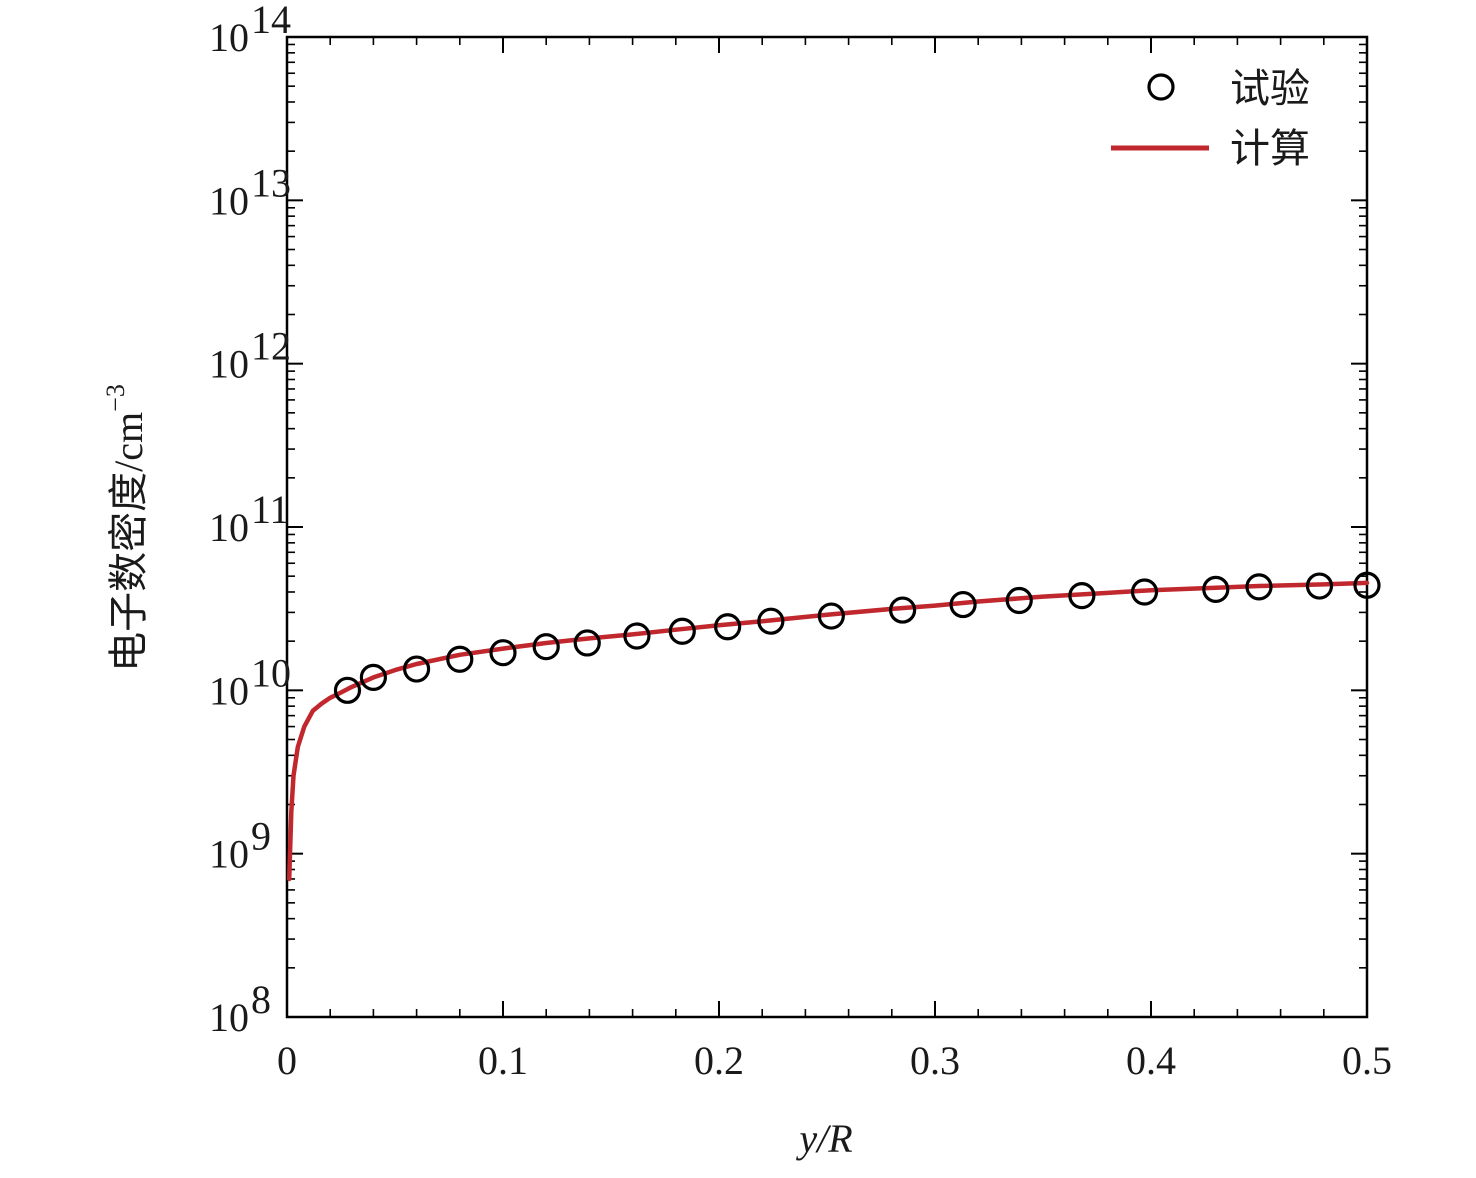 The width and height of the screenshot is (1476, 1178). I want to click on y-axis-label-main: 电子数密度/cm, so click(128, 542).